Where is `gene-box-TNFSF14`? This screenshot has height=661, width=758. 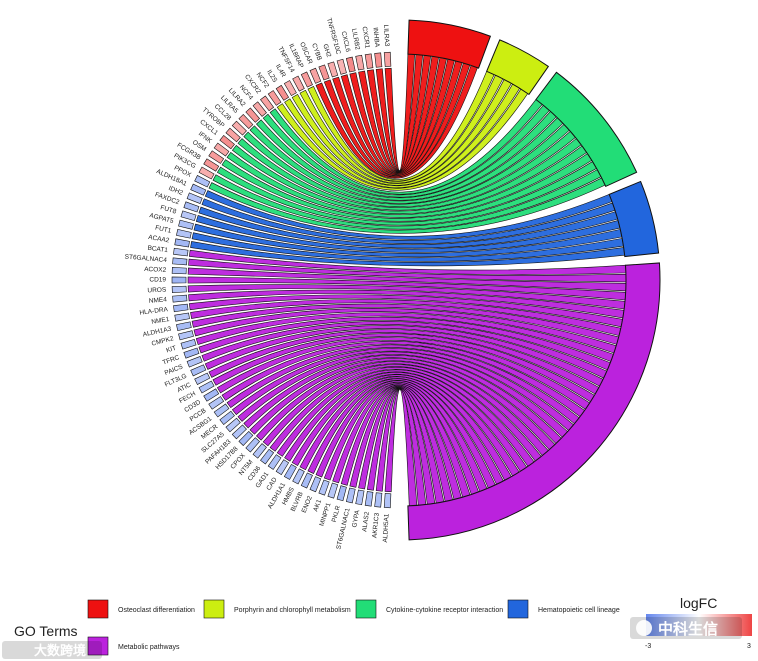 gene-box-TNFSF14 is located at coordinates (298, 83).